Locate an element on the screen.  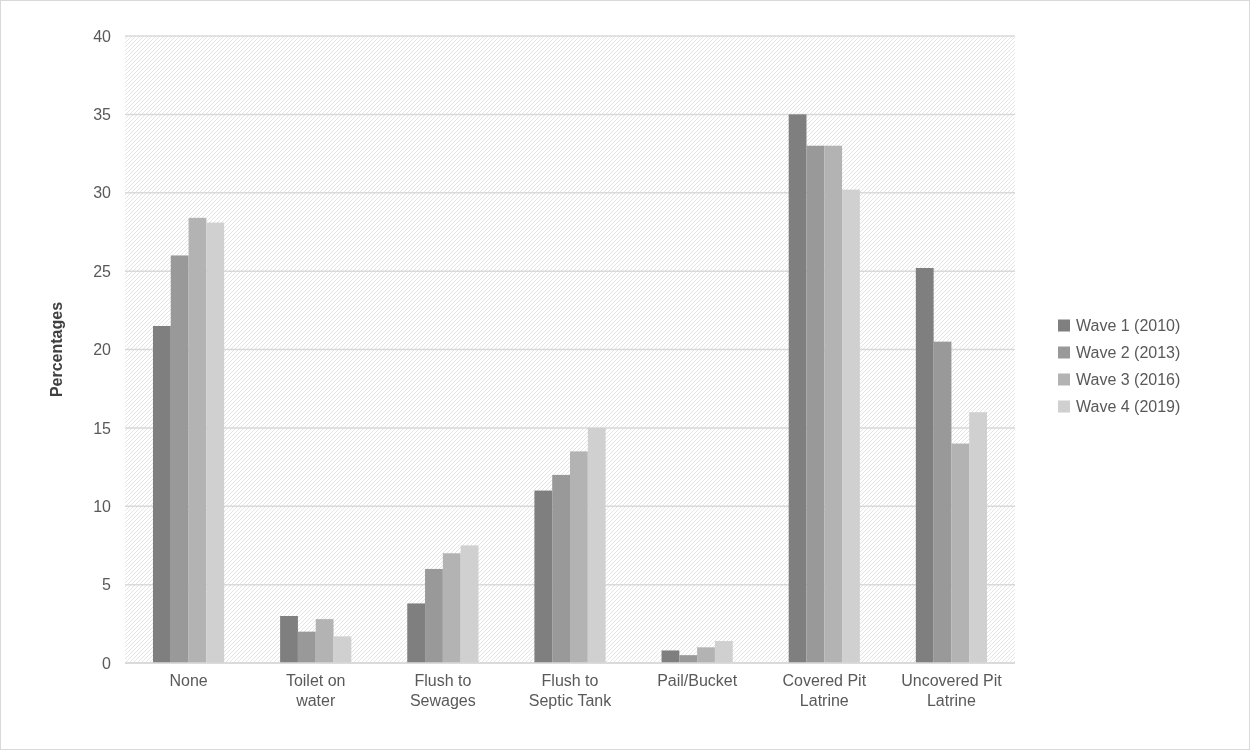
y-tick-label: 25 is located at coordinates (102, 271).